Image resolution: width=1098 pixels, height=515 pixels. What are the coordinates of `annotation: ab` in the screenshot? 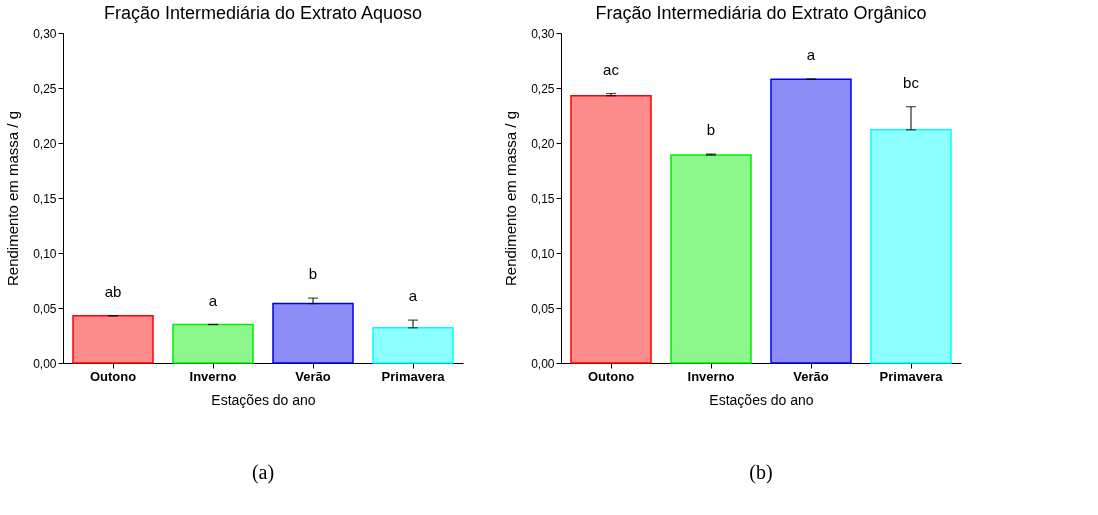 It's located at (113, 291).